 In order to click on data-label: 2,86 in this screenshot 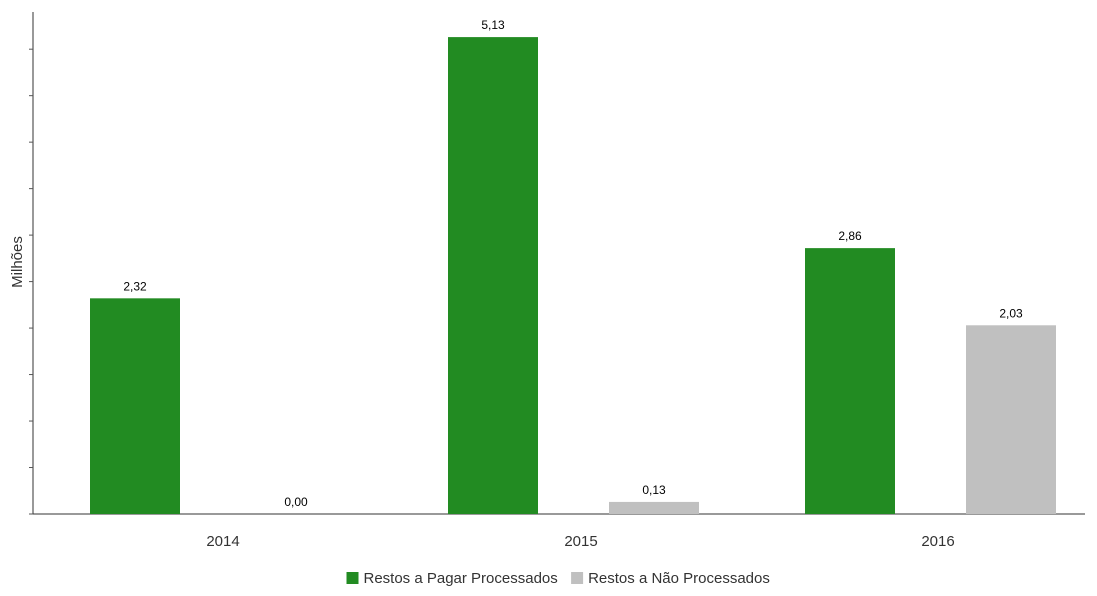, I will do `click(850, 236)`.